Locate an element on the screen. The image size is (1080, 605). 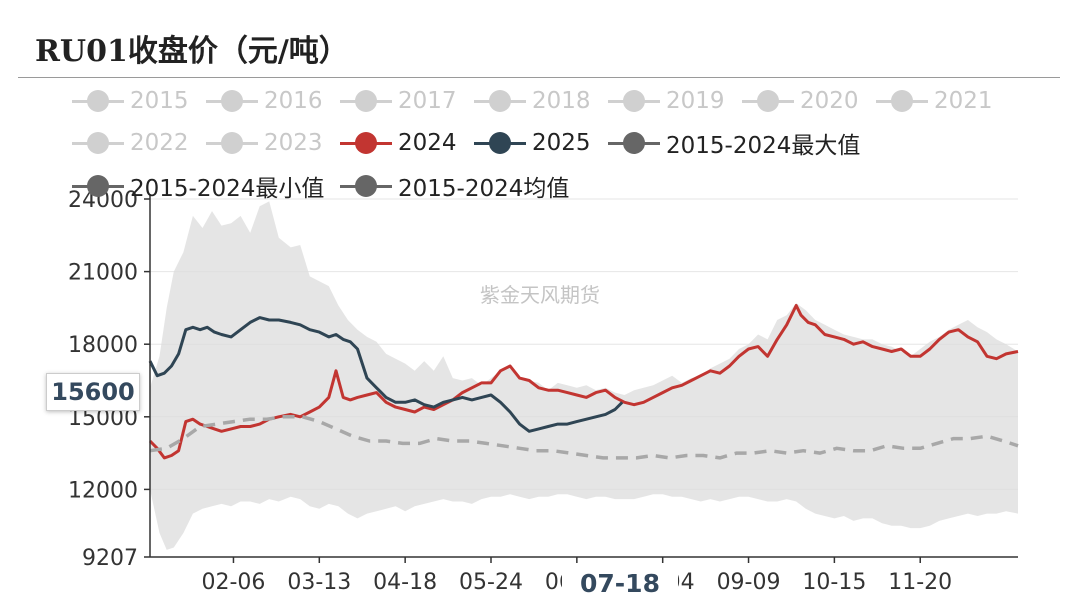
legend-item-2025: 2025 is located at coordinates (532, 143).